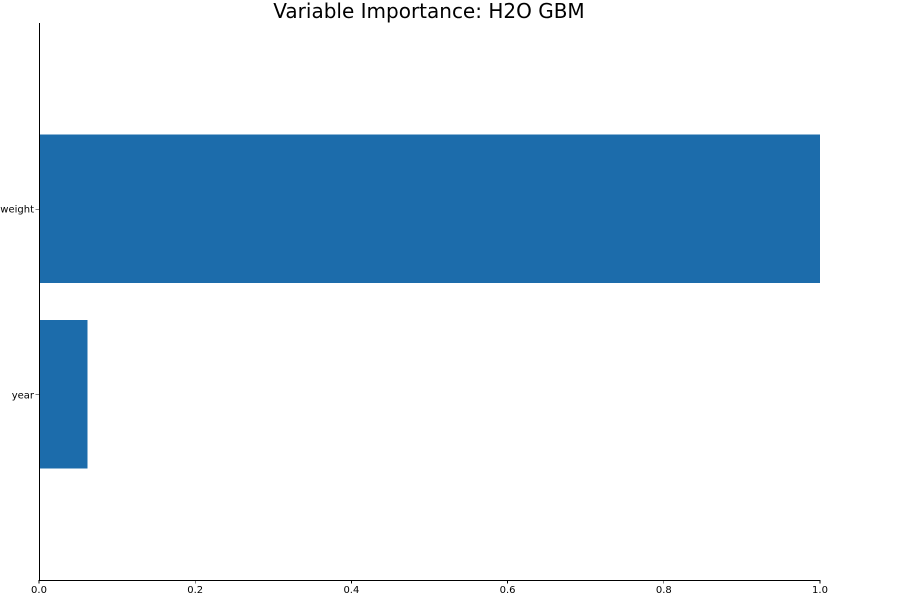 The image size is (908, 604). Describe the element at coordinates (429, 588) in the screenshot. I see `x-ticks: 0.0 0.2 0.4 0.6 0.8 1.0` at that location.